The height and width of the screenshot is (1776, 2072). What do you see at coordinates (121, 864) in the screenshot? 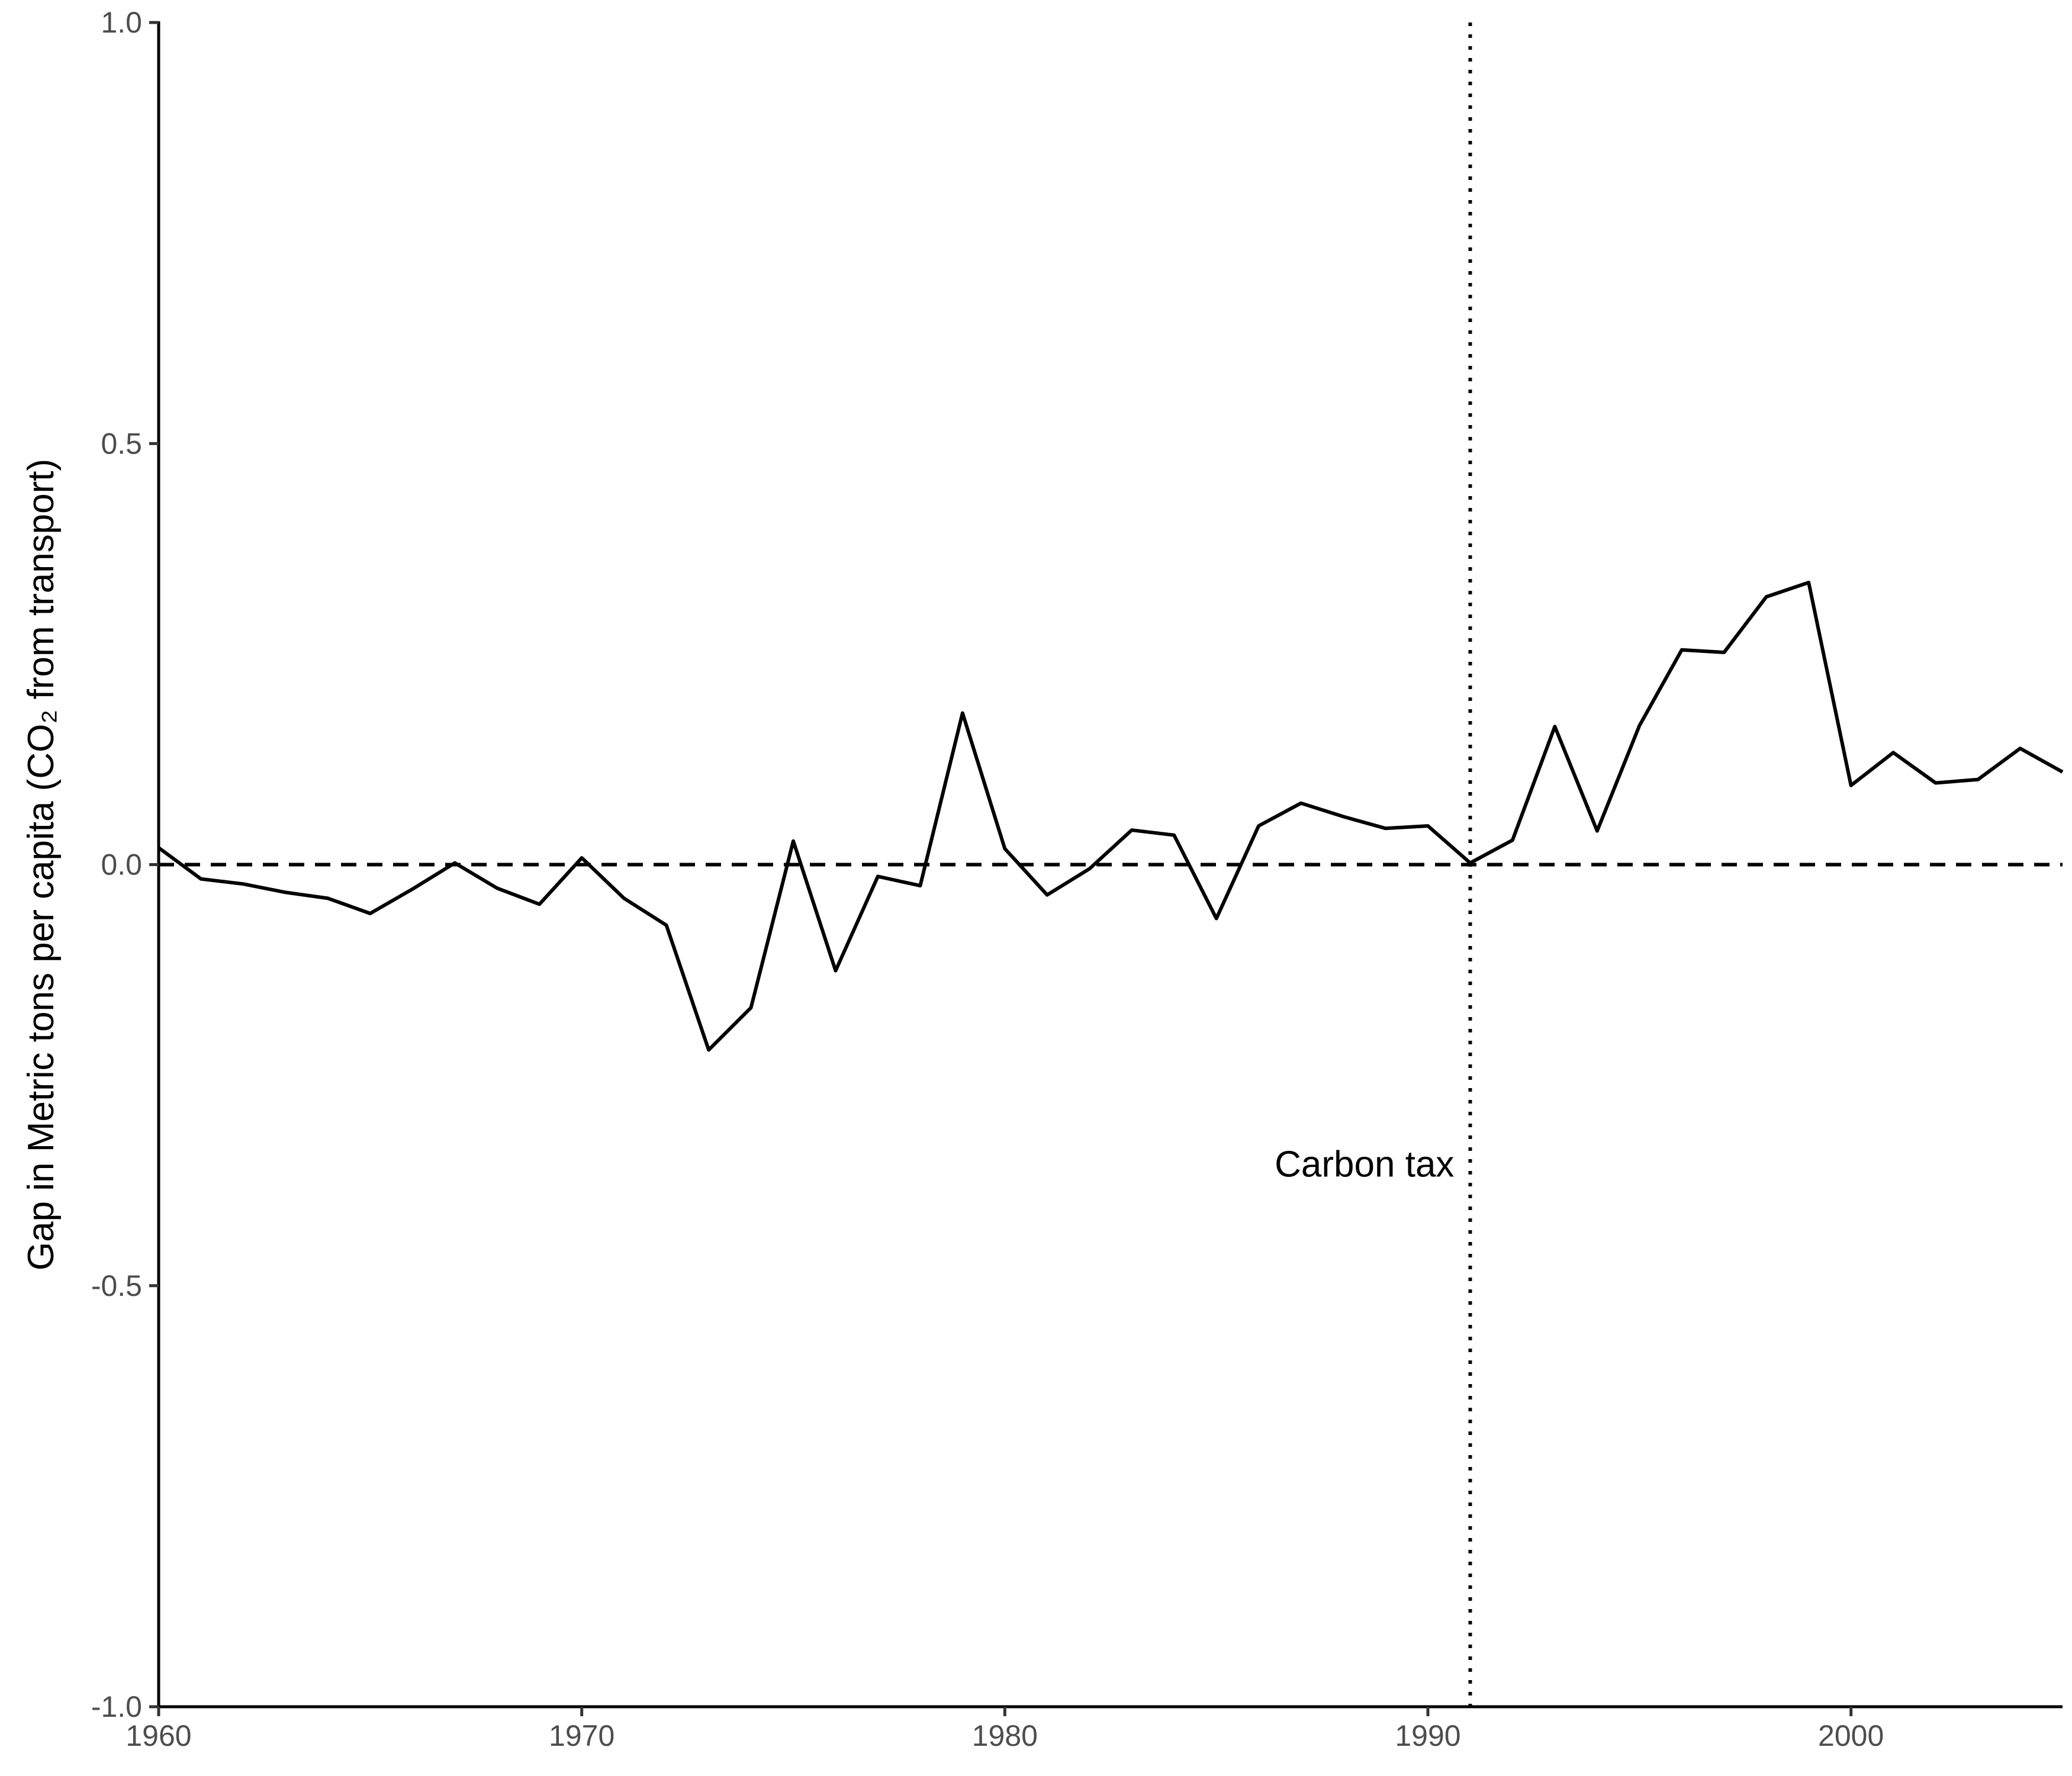
I see `y-tick-label: 0.0` at bounding box center [121, 864].